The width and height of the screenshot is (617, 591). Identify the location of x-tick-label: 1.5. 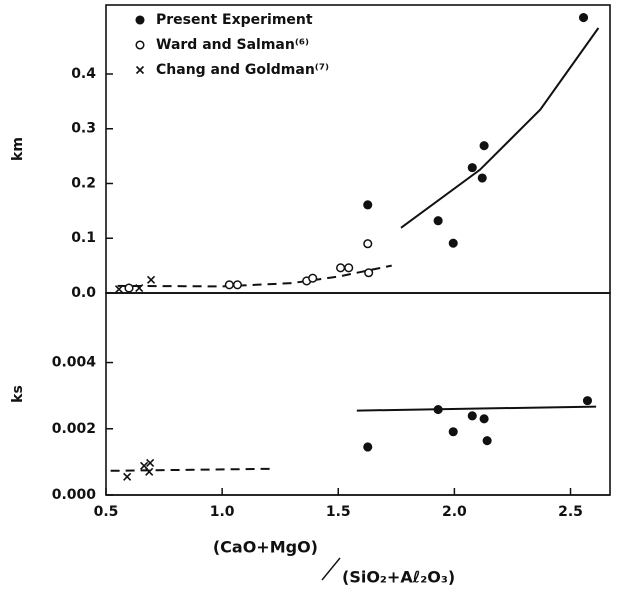
(338, 512).